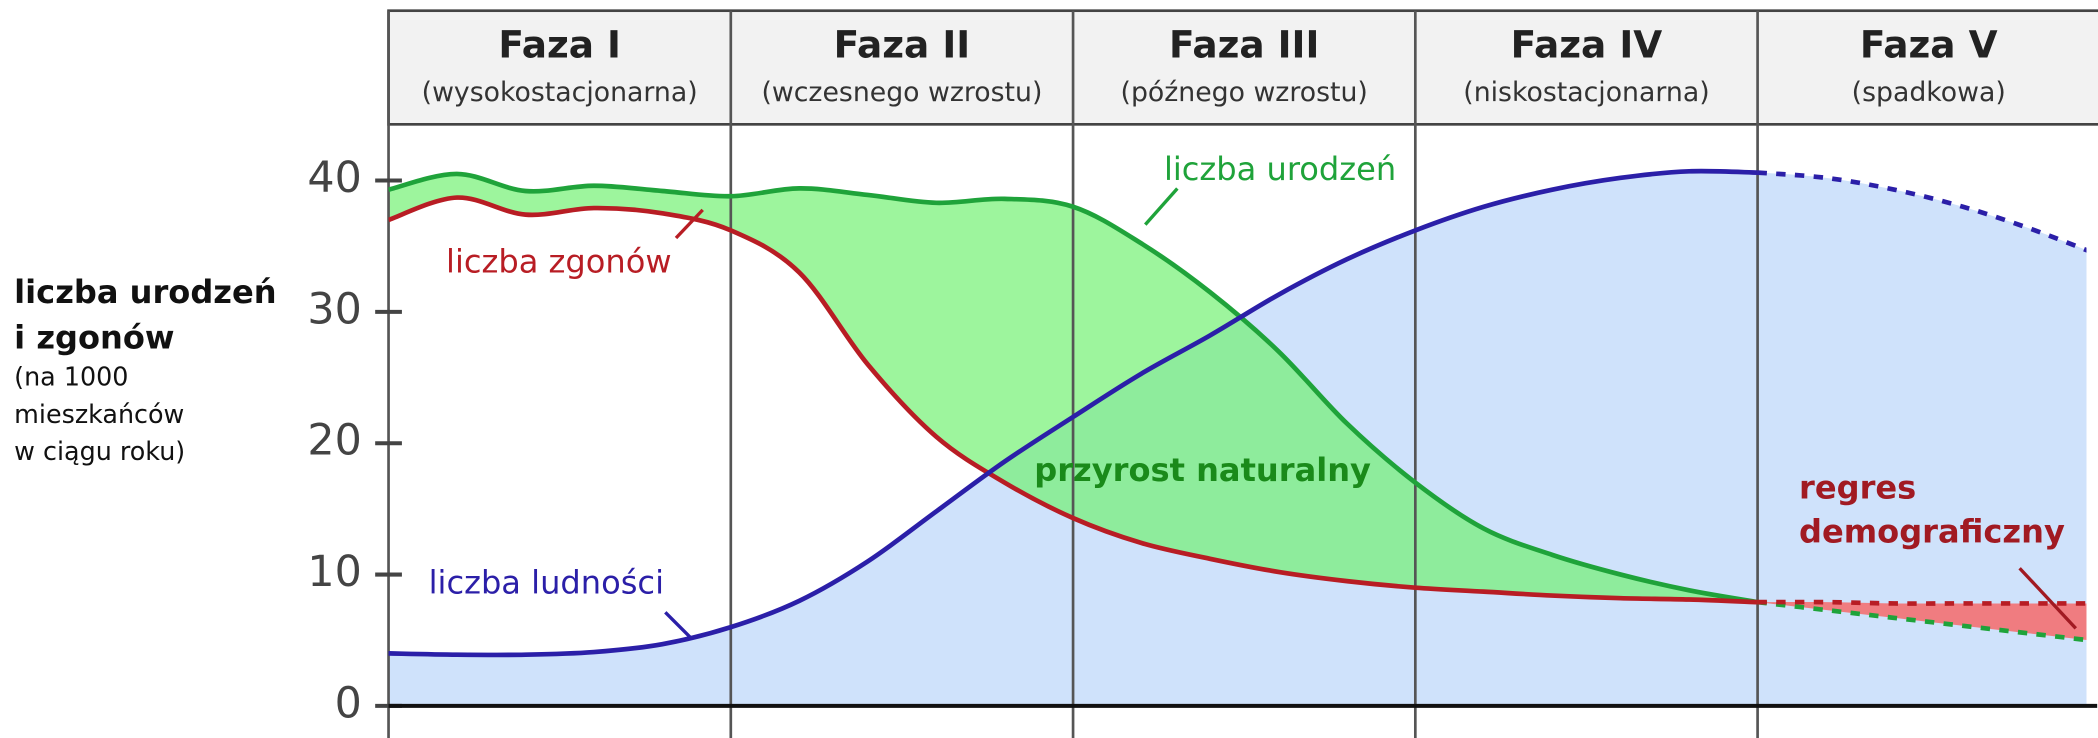  I want to click on phase-subtitle: (wczesnego wzrostu), so click(901, 92).